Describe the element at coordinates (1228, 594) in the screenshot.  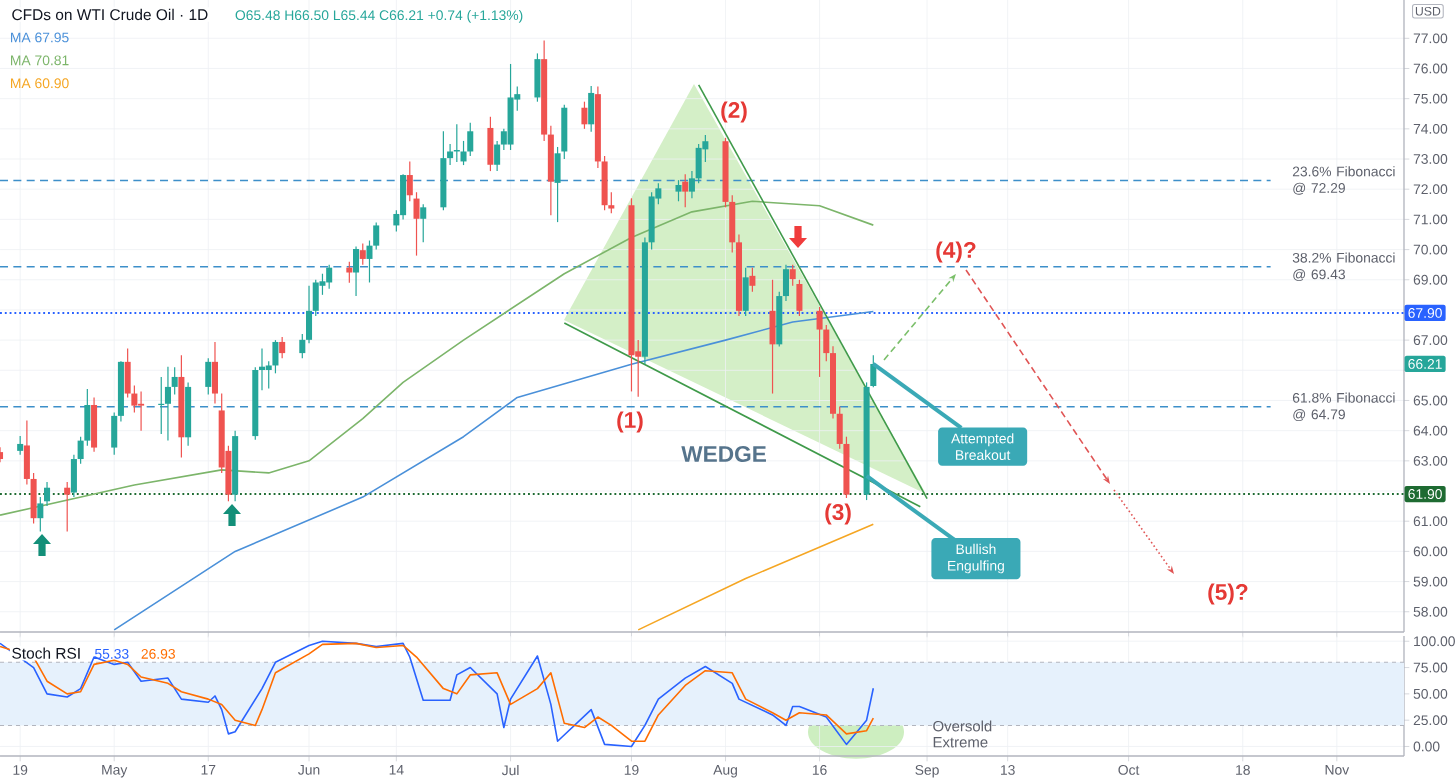
I see `annotation: (5)?` at that location.